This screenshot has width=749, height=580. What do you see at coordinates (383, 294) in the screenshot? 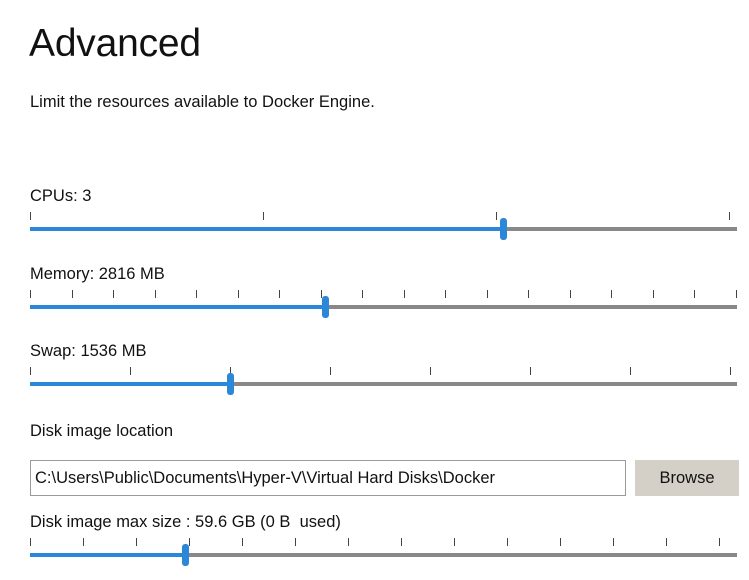
I see `memory-slider-ticks` at bounding box center [383, 294].